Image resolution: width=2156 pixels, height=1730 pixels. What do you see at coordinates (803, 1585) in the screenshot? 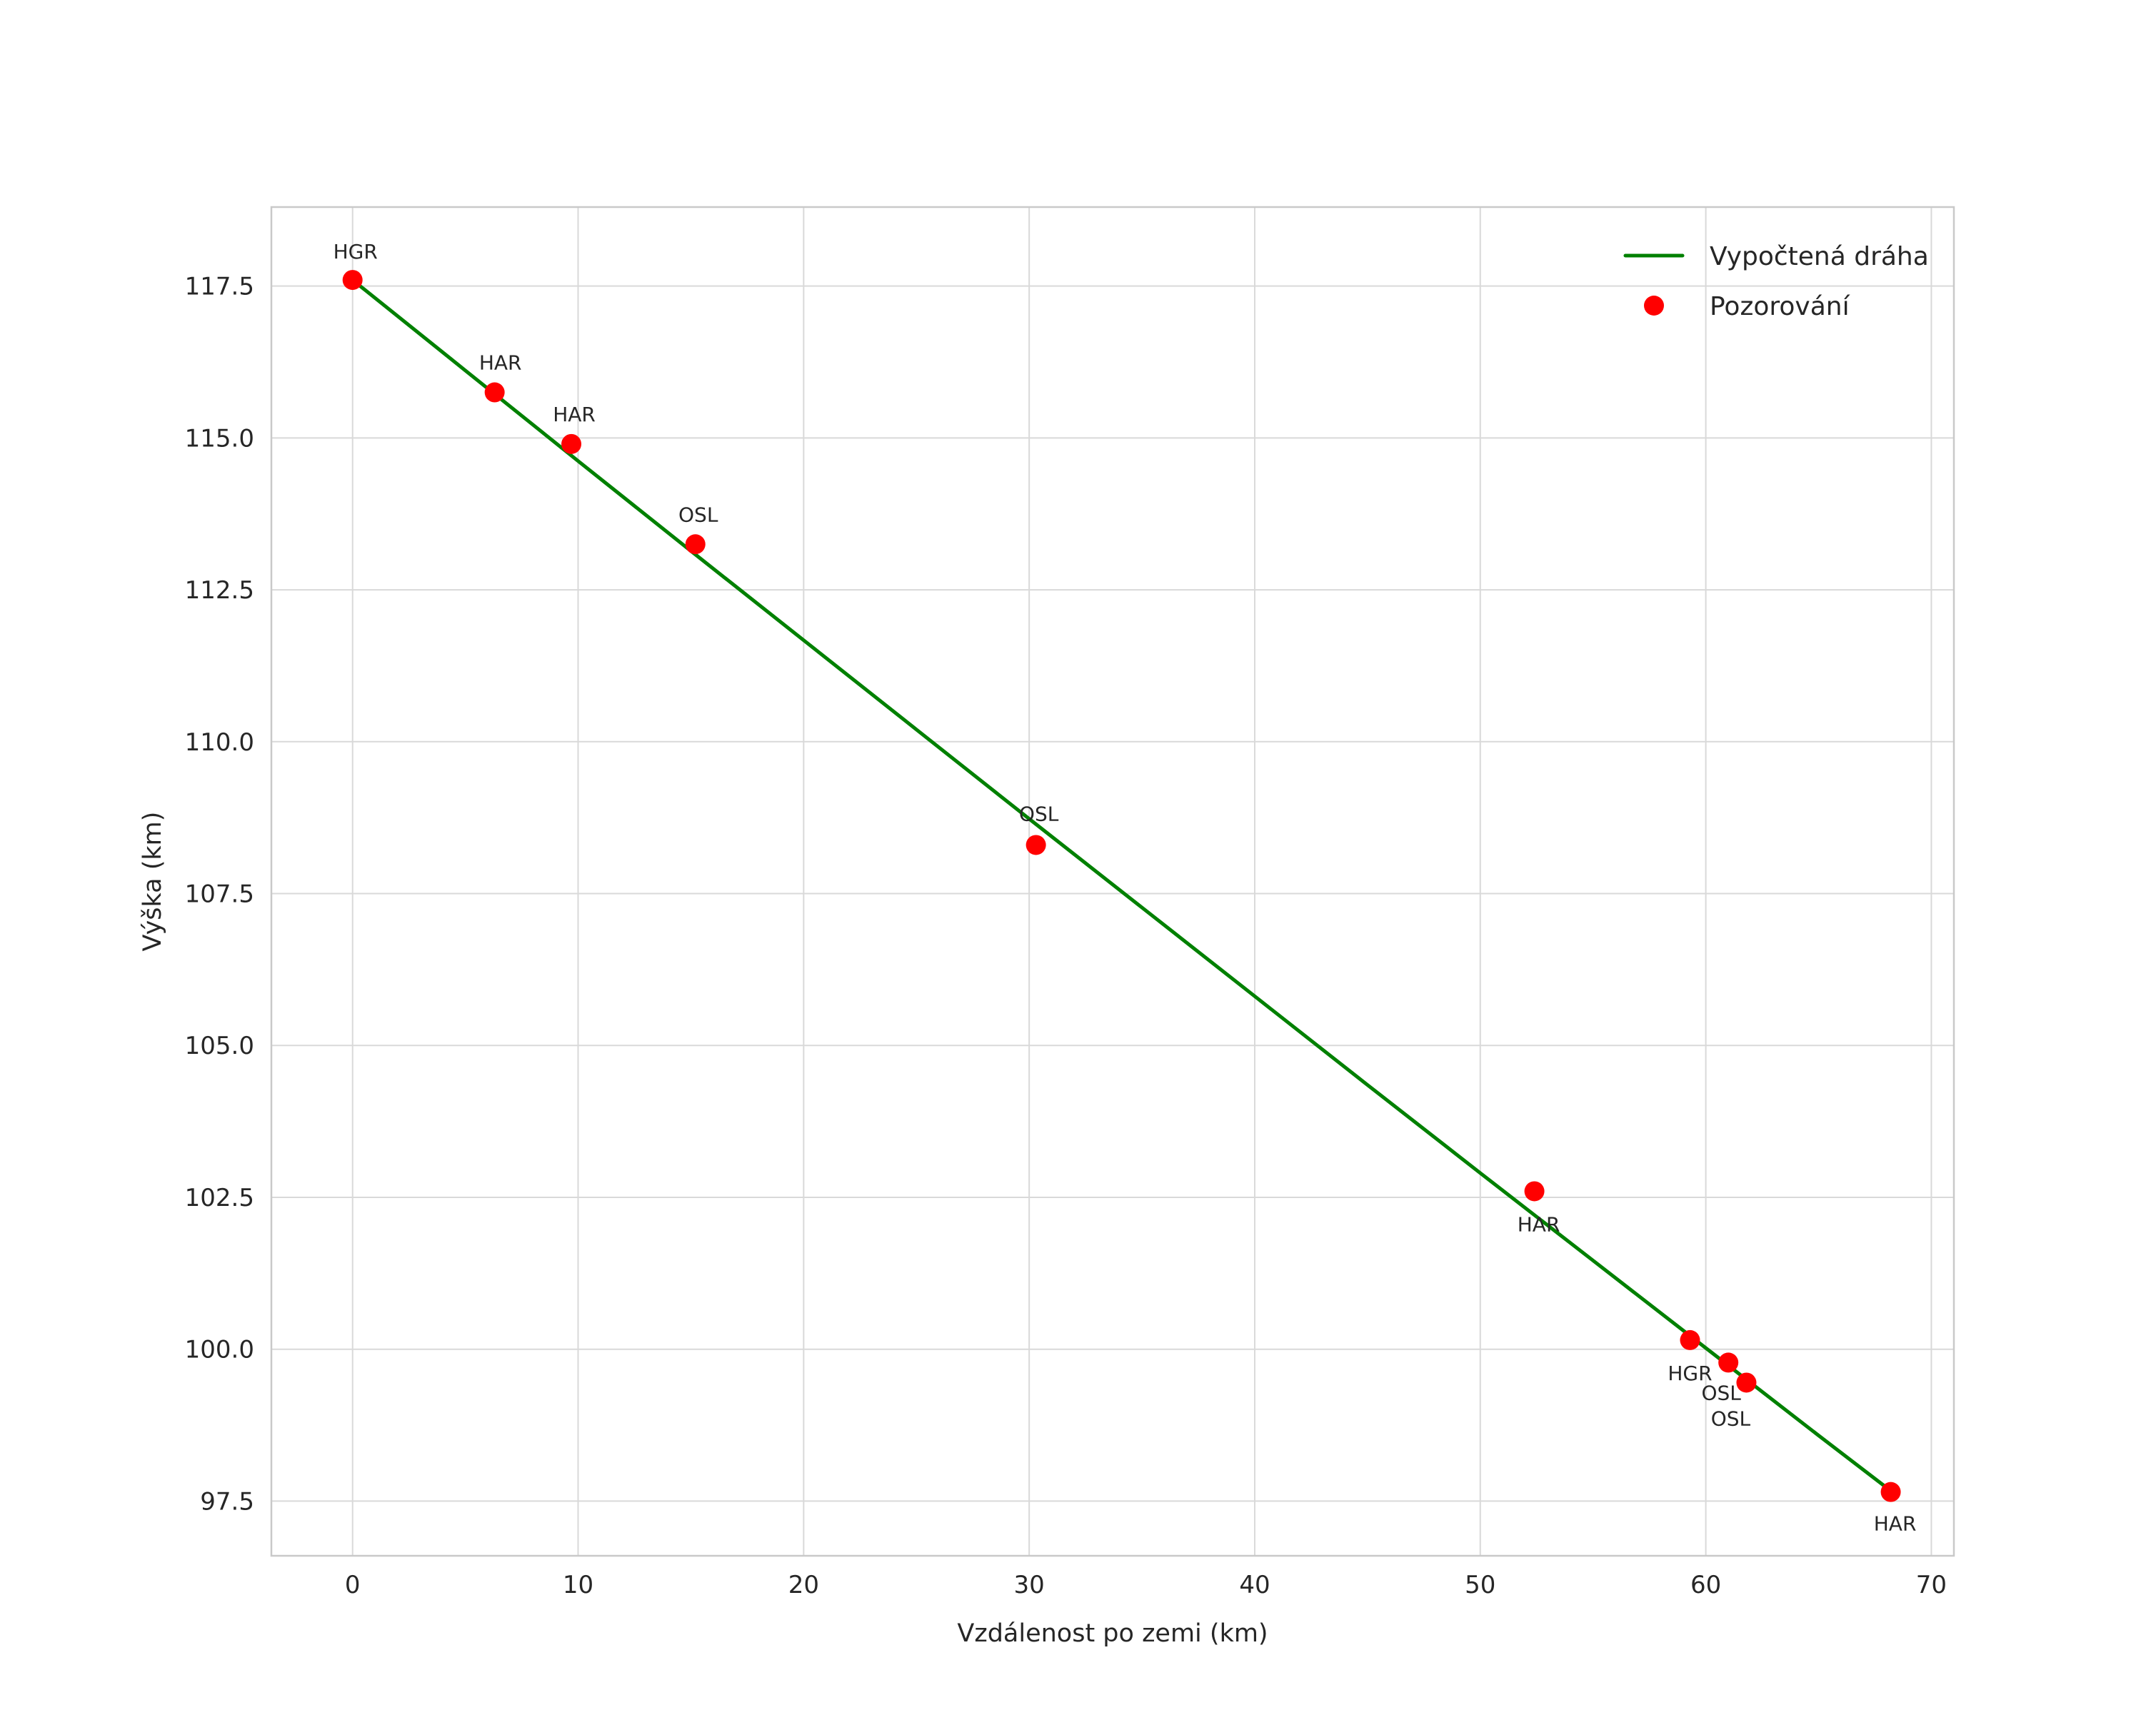
I see `x-tick-label: 20` at bounding box center [803, 1585].